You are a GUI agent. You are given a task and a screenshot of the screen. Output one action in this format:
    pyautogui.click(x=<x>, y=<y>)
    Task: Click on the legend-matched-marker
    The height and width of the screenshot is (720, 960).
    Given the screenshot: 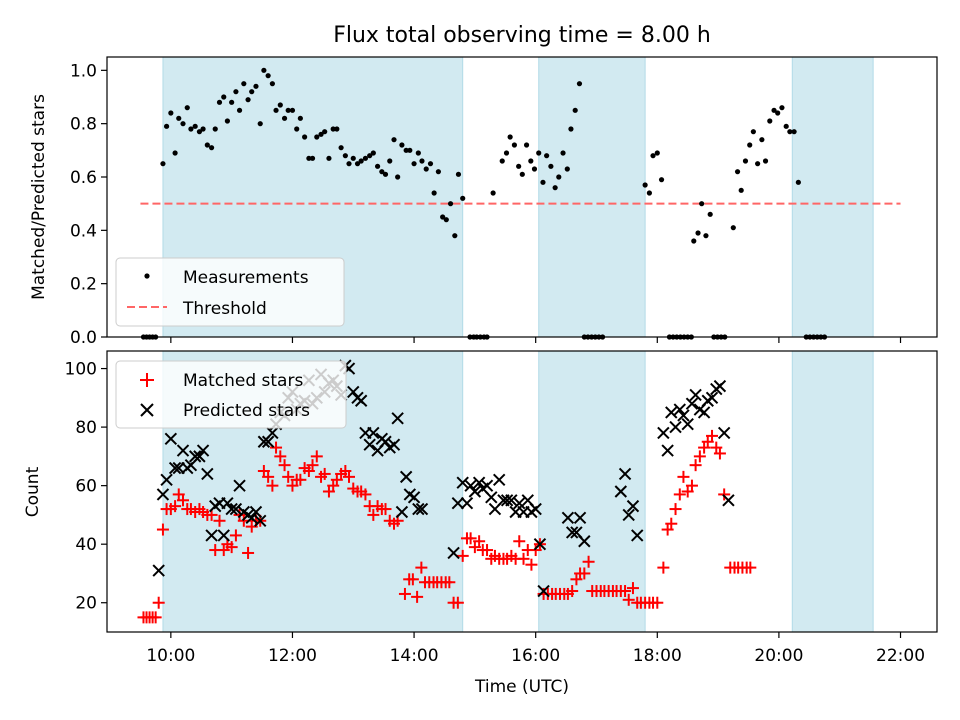 What is the action you would take?
    pyautogui.click(x=147, y=380)
    